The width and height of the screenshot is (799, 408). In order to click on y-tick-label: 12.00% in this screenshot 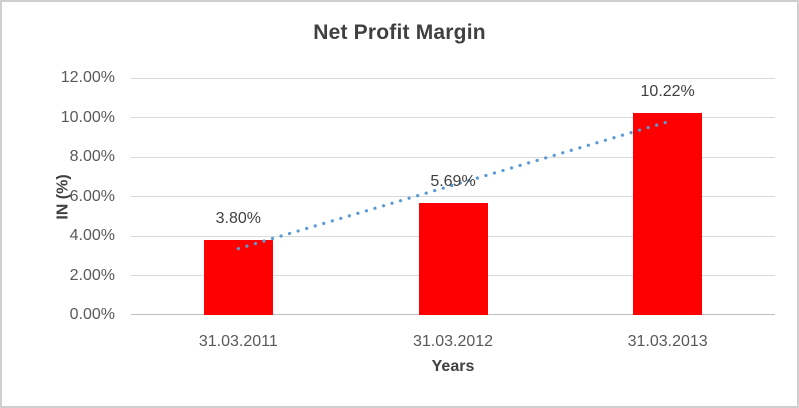, I will do `click(87, 77)`.